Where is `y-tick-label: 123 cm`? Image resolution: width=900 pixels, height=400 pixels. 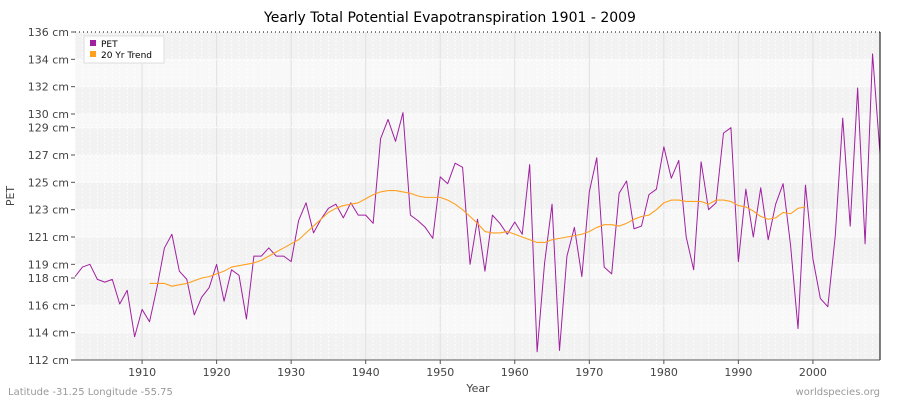 y-tick-label: 123 cm is located at coordinates (48, 210).